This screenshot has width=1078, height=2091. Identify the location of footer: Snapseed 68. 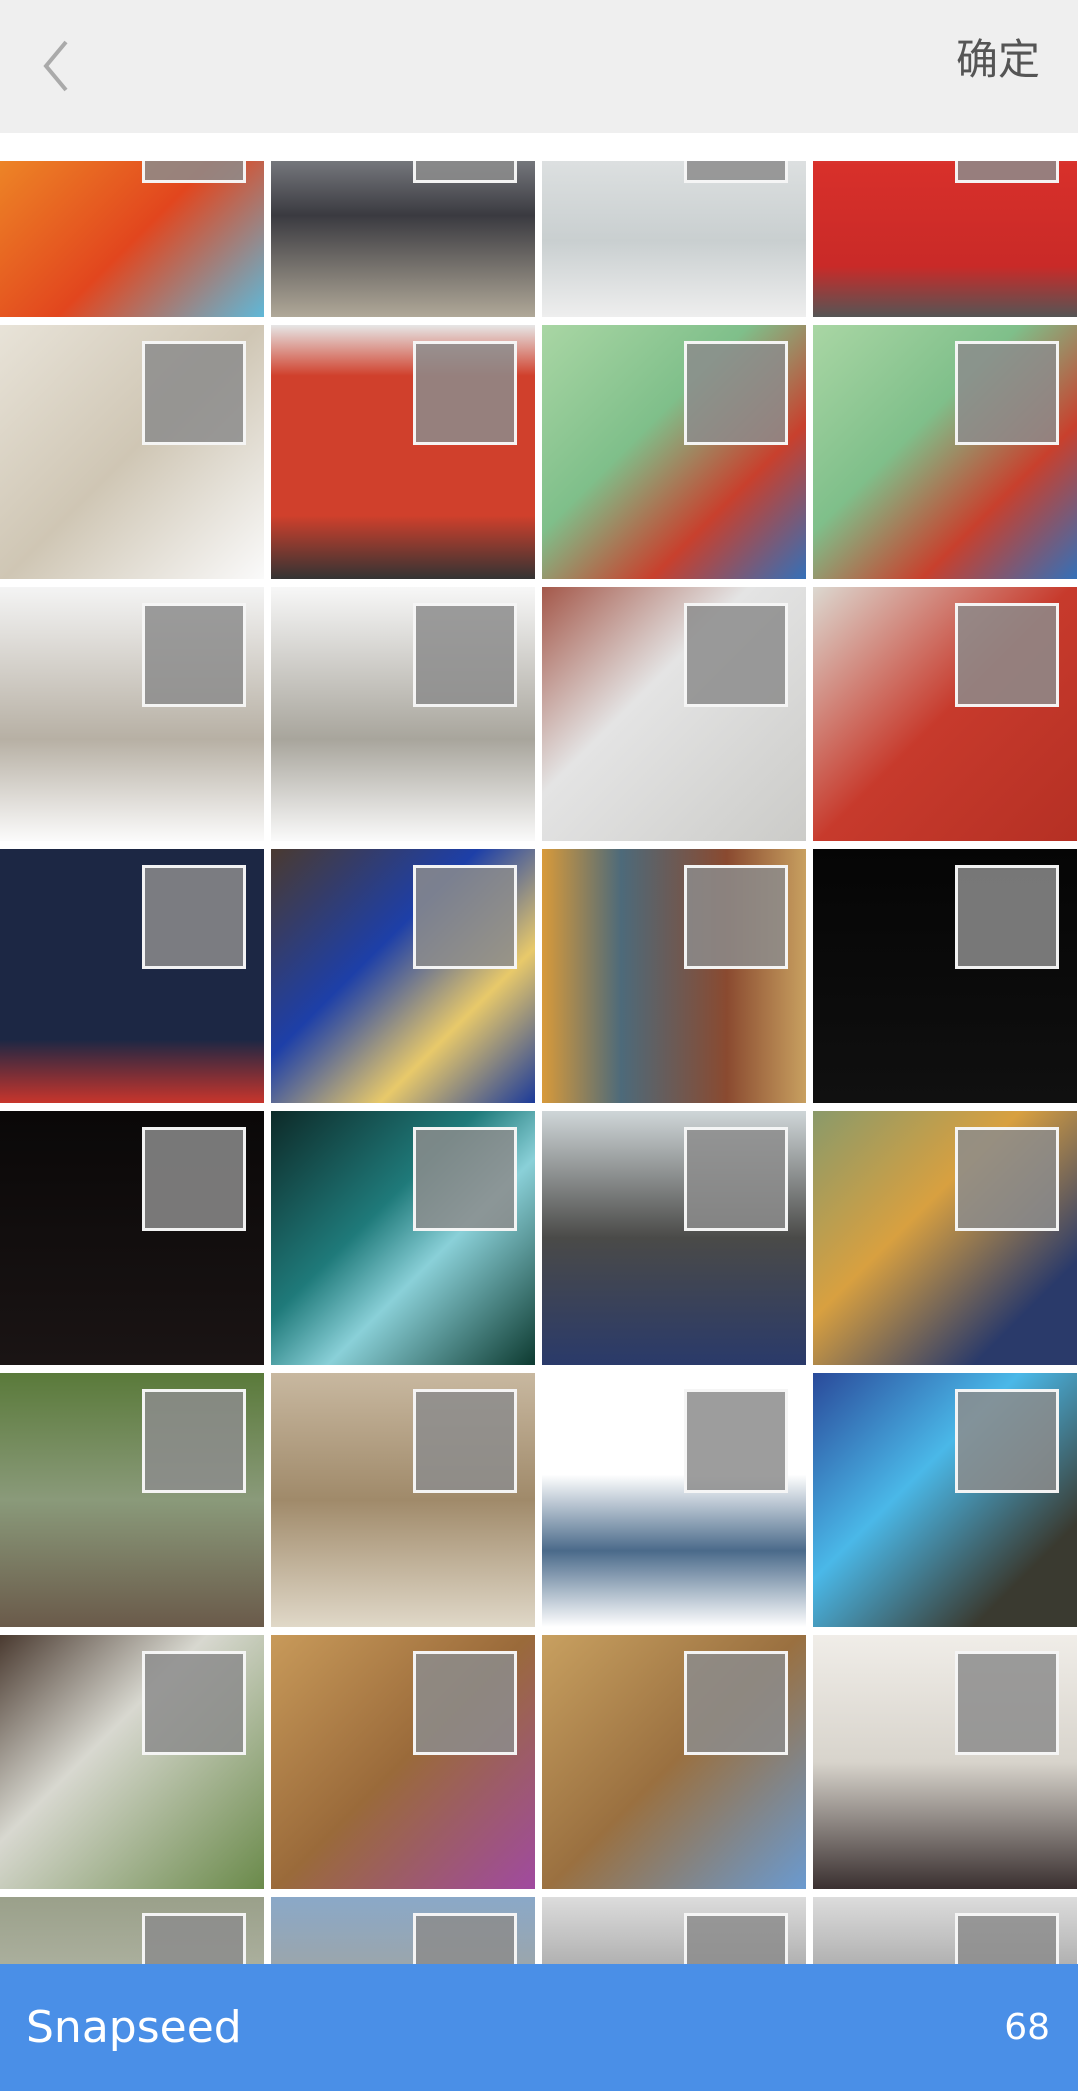
(539, 2027).